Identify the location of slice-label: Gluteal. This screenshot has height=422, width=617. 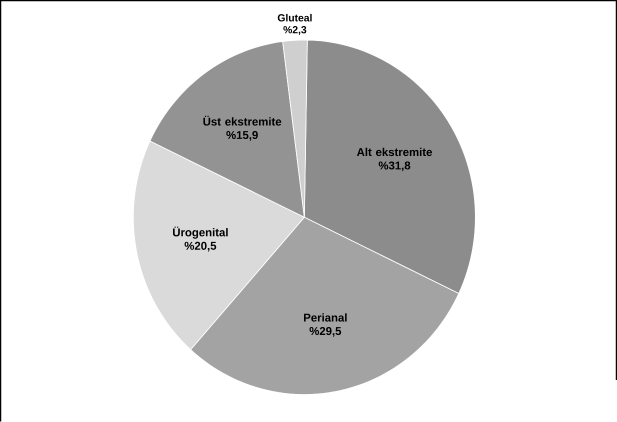
(295, 18).